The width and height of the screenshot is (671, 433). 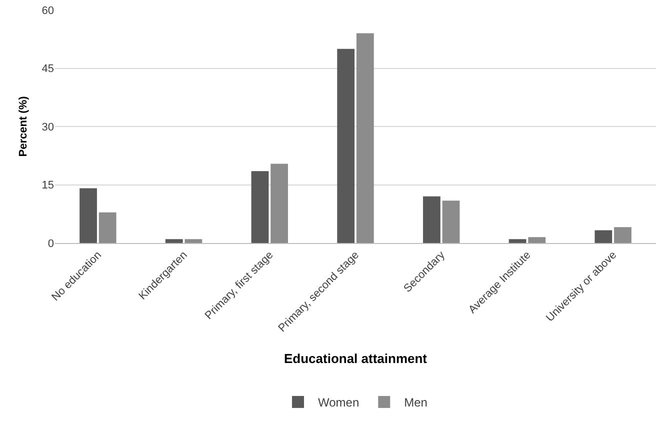 What do you see at coordinates (48, 186) in the screenshot?
I see `y-tick-label: 15` at bounding box center [48, 186].